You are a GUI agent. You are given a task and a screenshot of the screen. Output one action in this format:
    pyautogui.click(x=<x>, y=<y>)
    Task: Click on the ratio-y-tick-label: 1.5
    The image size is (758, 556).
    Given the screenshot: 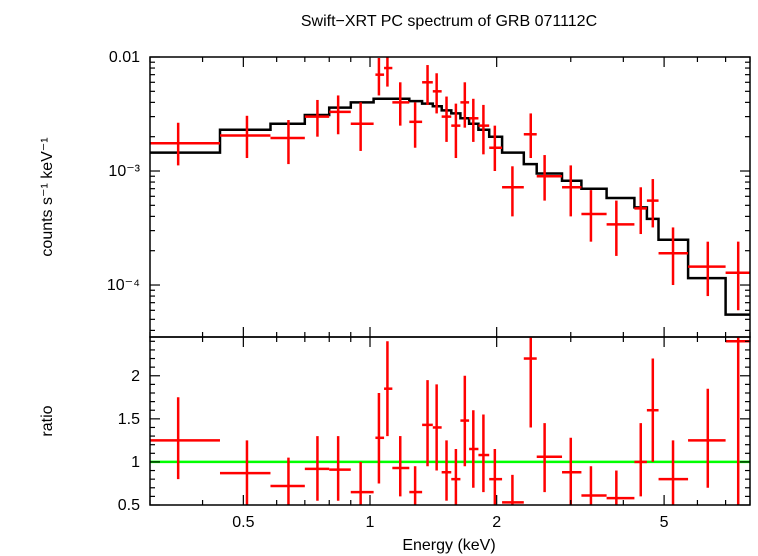 What is the action you would take?
    pyautogui.click(x=129, y=419)
    